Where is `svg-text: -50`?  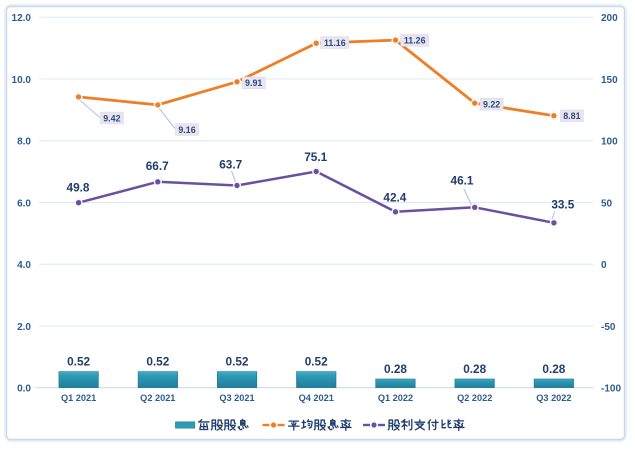 svg-text: -50 is located at coordinates (608, 327).